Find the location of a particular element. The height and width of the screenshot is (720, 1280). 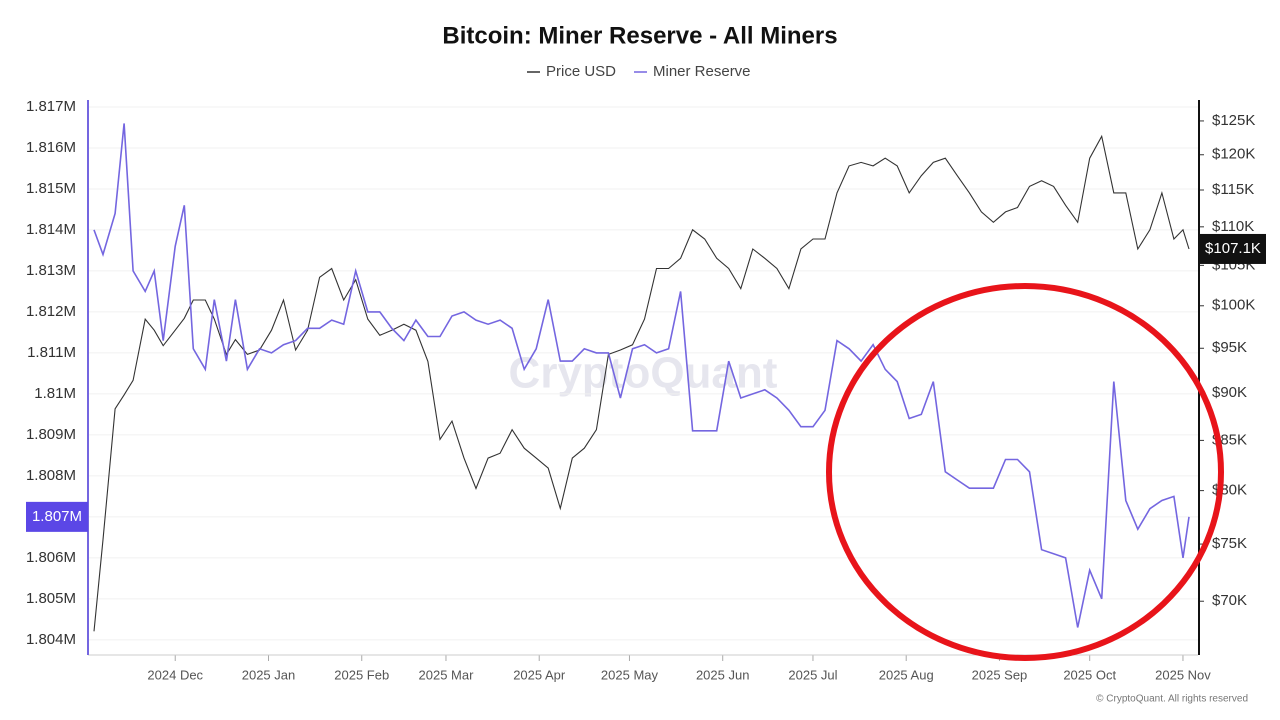

y2-tick-label: $115K is located at coordinates (1233, 189).